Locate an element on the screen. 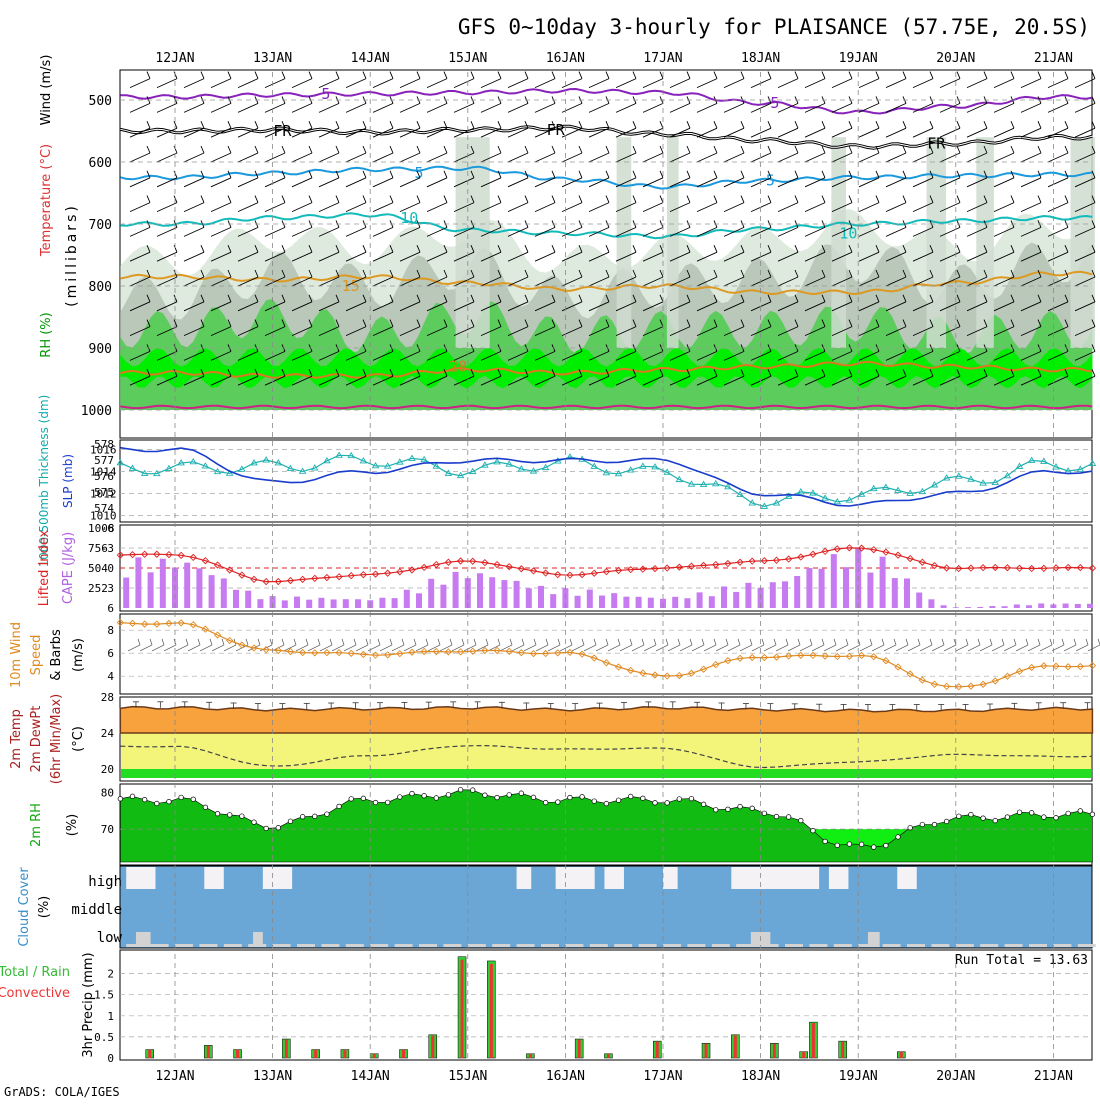 This screenshot has width=1100, height=1104. date-label-top: 17JAN is located at coordinates (662, 58).